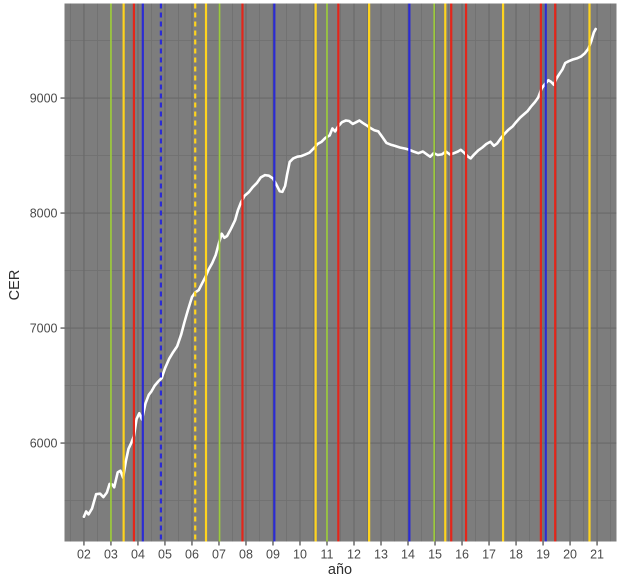  Describe the element at coordinates (44, 214) in the screenshot. I see `y-tick-label: 8000` at that location.